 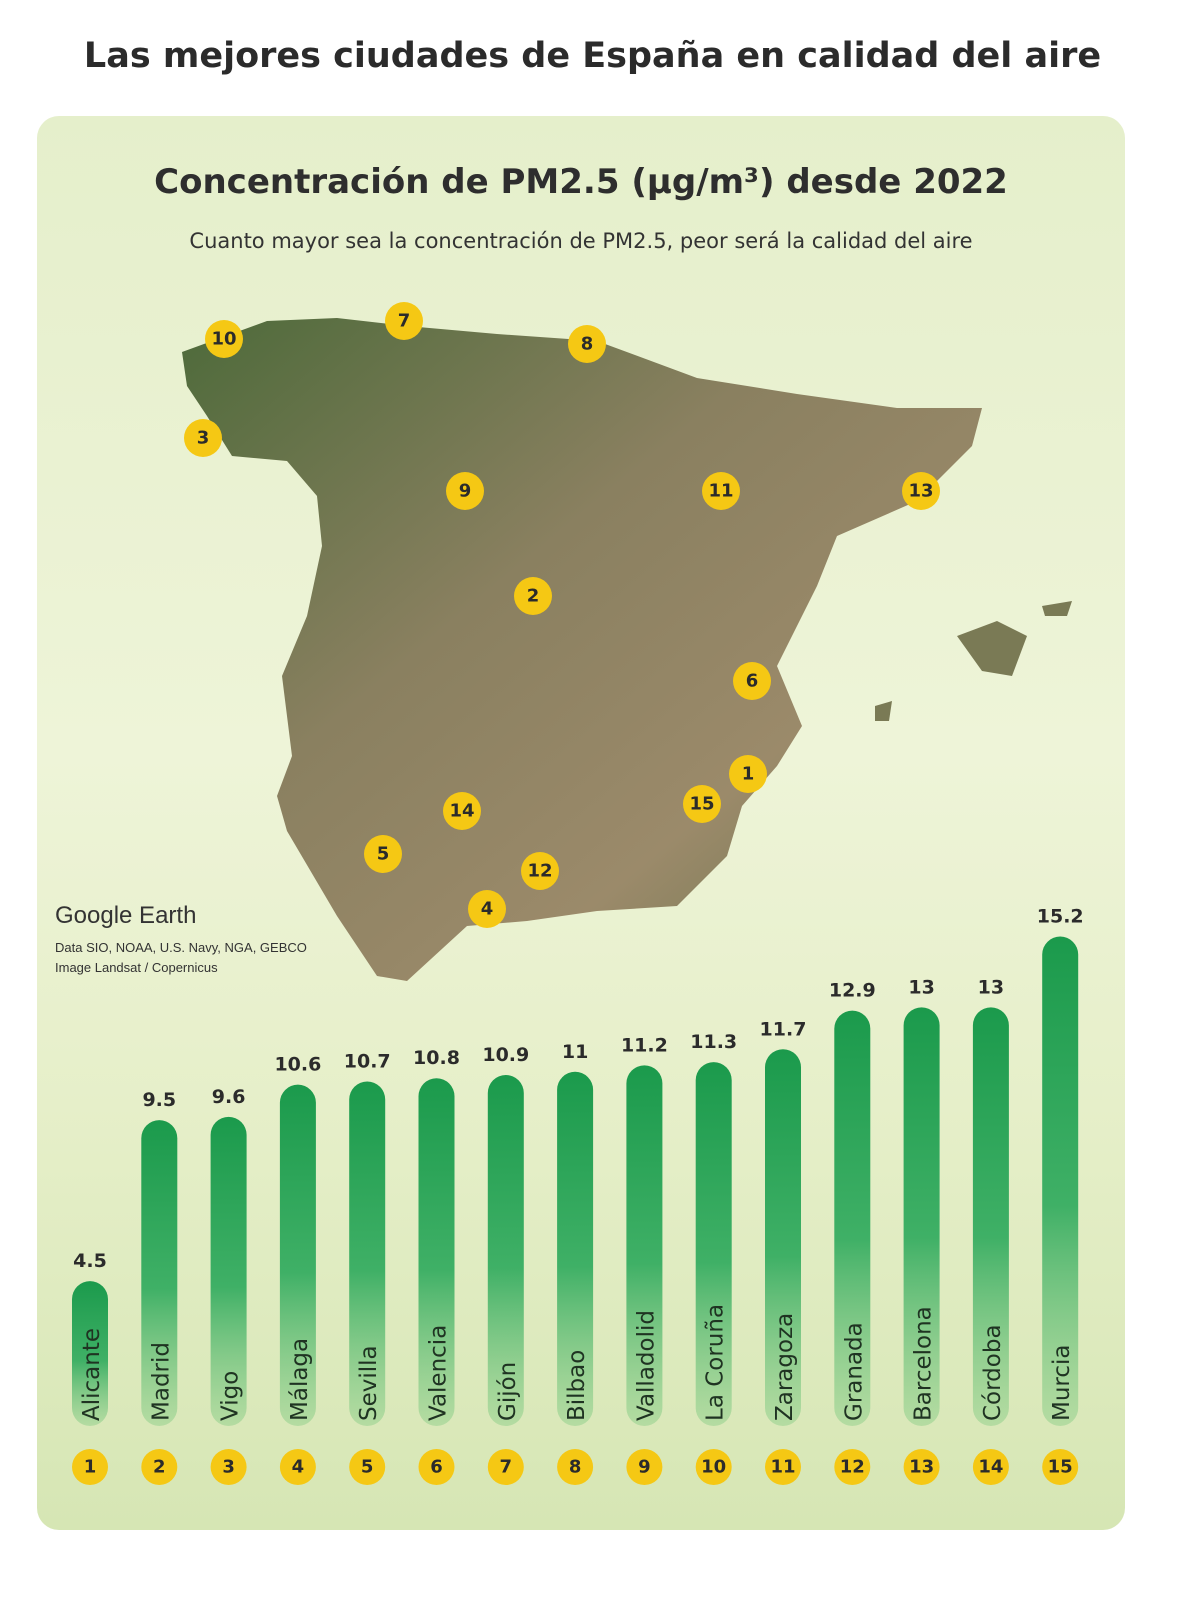 I want to click on bar-group-La Coruña: 11.3 La Coruña 10, so click(x=713, y=1258).